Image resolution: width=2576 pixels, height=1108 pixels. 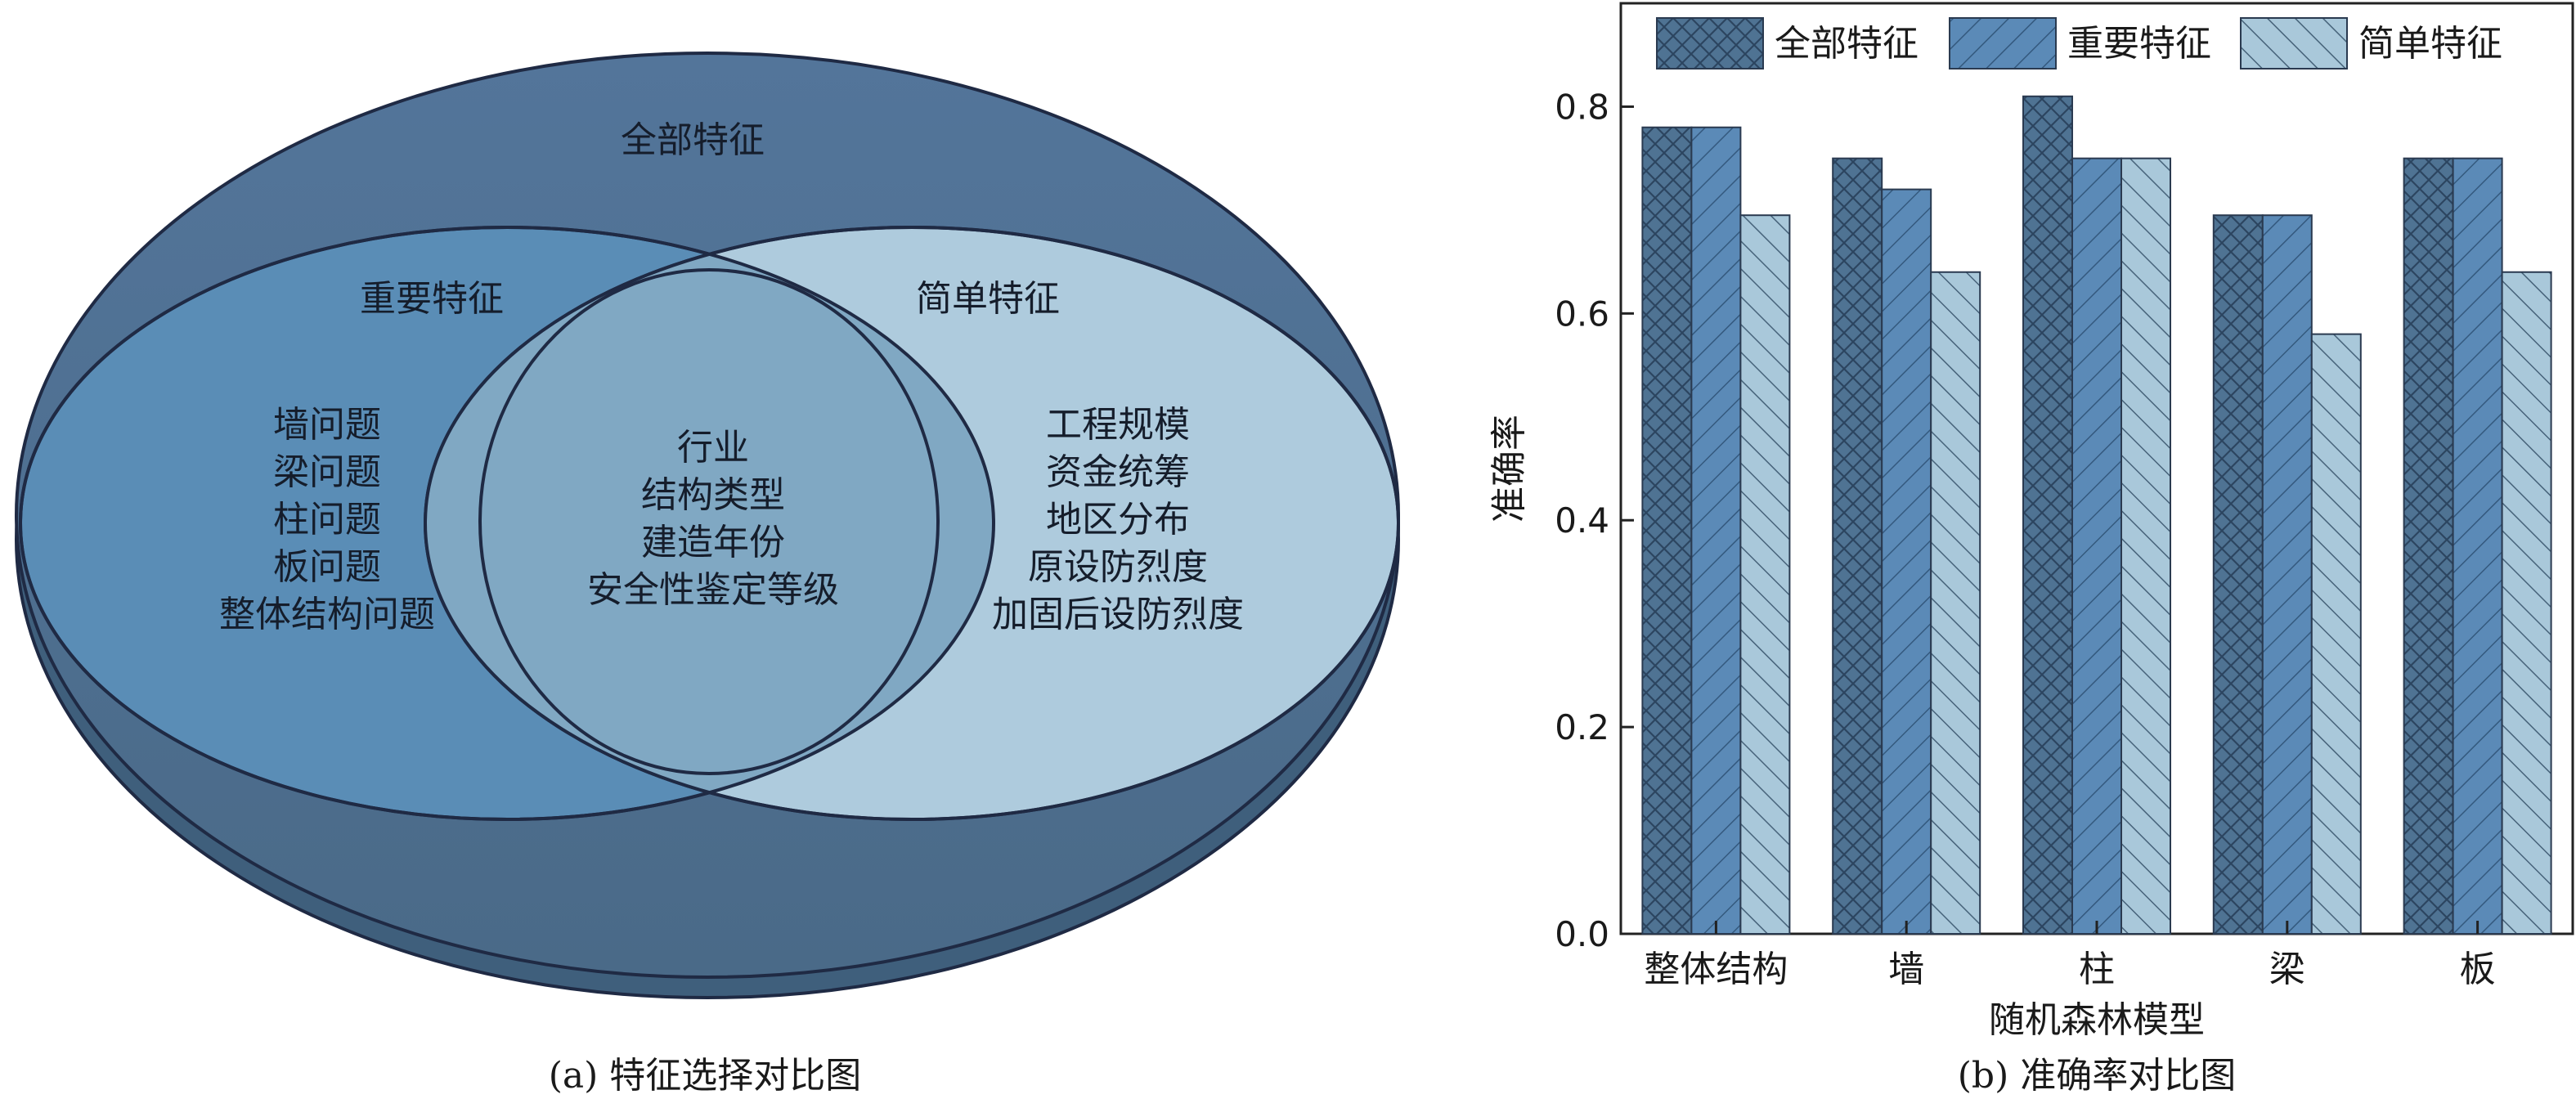 I want to click on legend-label: 全部特征, so click(x=1847, y=44).